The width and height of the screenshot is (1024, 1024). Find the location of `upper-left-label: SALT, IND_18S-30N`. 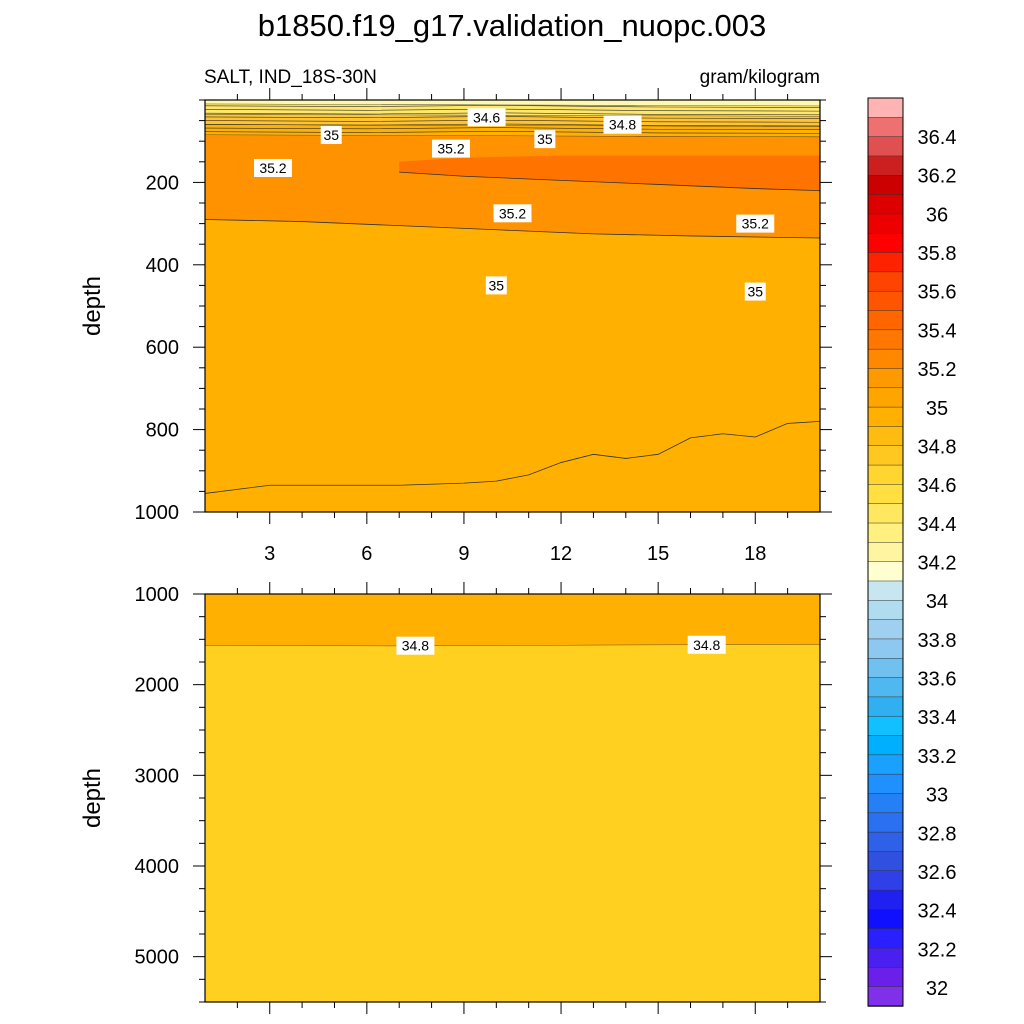

upper-left-label: SALT, IND_18S-30N is located at coordinates (290, 77).